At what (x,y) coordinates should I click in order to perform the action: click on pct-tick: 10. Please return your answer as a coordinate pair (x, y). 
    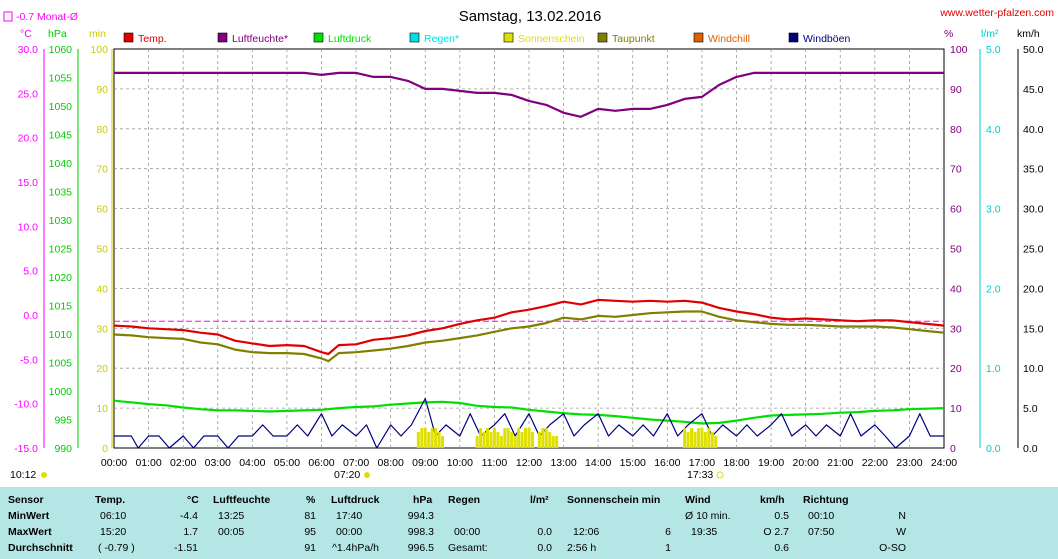
    Looking at the image, I should click on (956, 409).